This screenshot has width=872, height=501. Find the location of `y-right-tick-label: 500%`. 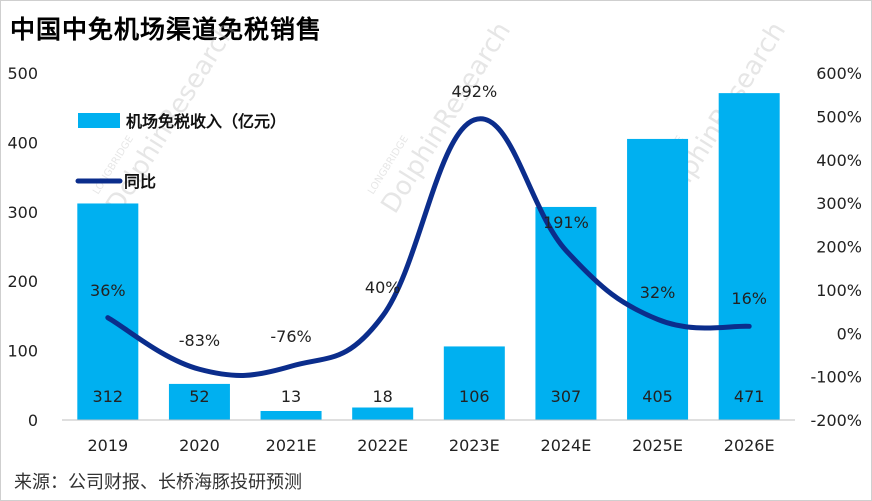

y-right-tick-label: 500% is located at coordinates (839, 116).